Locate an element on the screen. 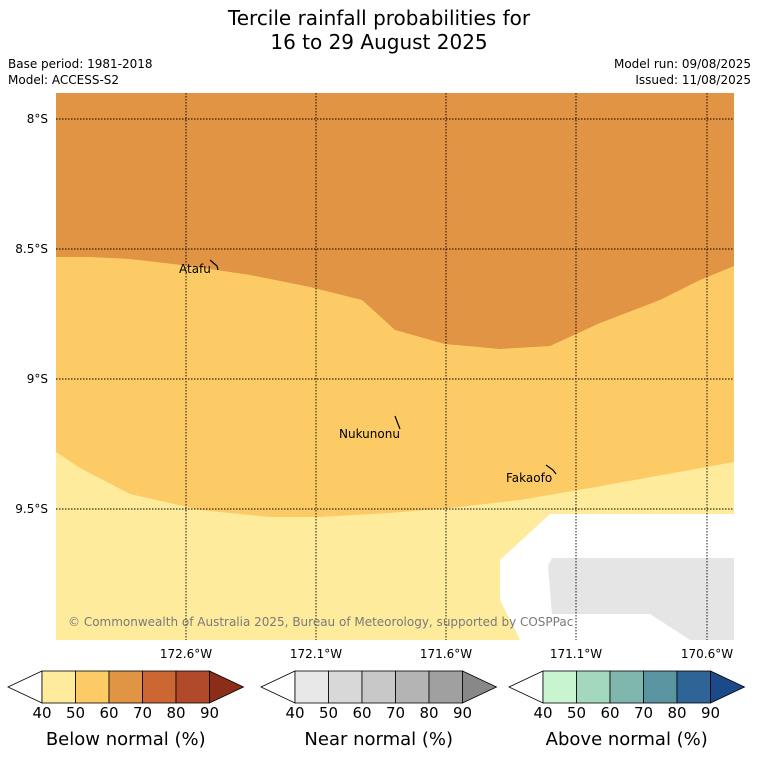 This screenshot has width=758, height=781. near-legend-tick: 50 is located at coordinates (328, 713).